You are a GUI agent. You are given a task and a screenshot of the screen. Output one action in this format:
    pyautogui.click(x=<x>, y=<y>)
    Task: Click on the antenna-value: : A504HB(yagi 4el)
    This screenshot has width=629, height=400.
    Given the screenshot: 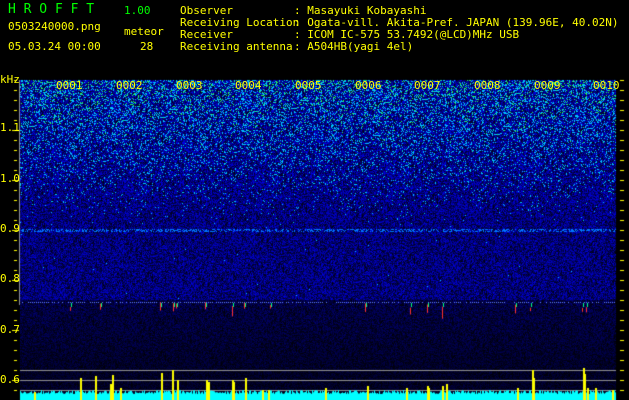 What is the action you would take?
    pyautogui.click(x=354, y=46)
    